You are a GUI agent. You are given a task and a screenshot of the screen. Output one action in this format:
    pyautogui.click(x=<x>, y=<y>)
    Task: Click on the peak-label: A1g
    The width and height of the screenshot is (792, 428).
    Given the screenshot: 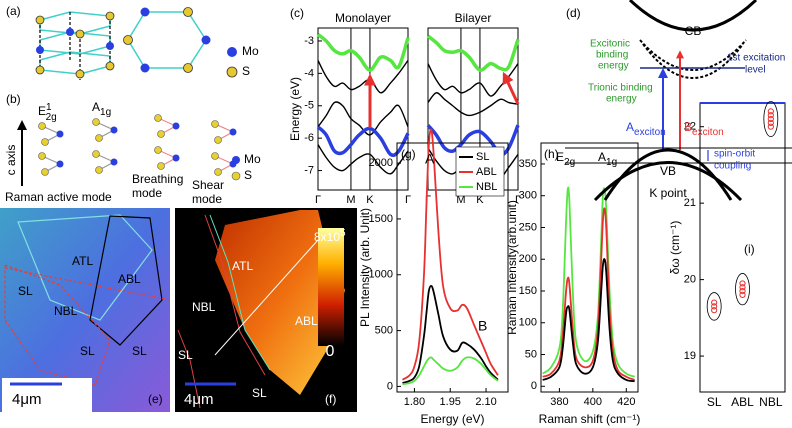 What is the action you would take?
    pyautogui.click(x=607, y=158)
    